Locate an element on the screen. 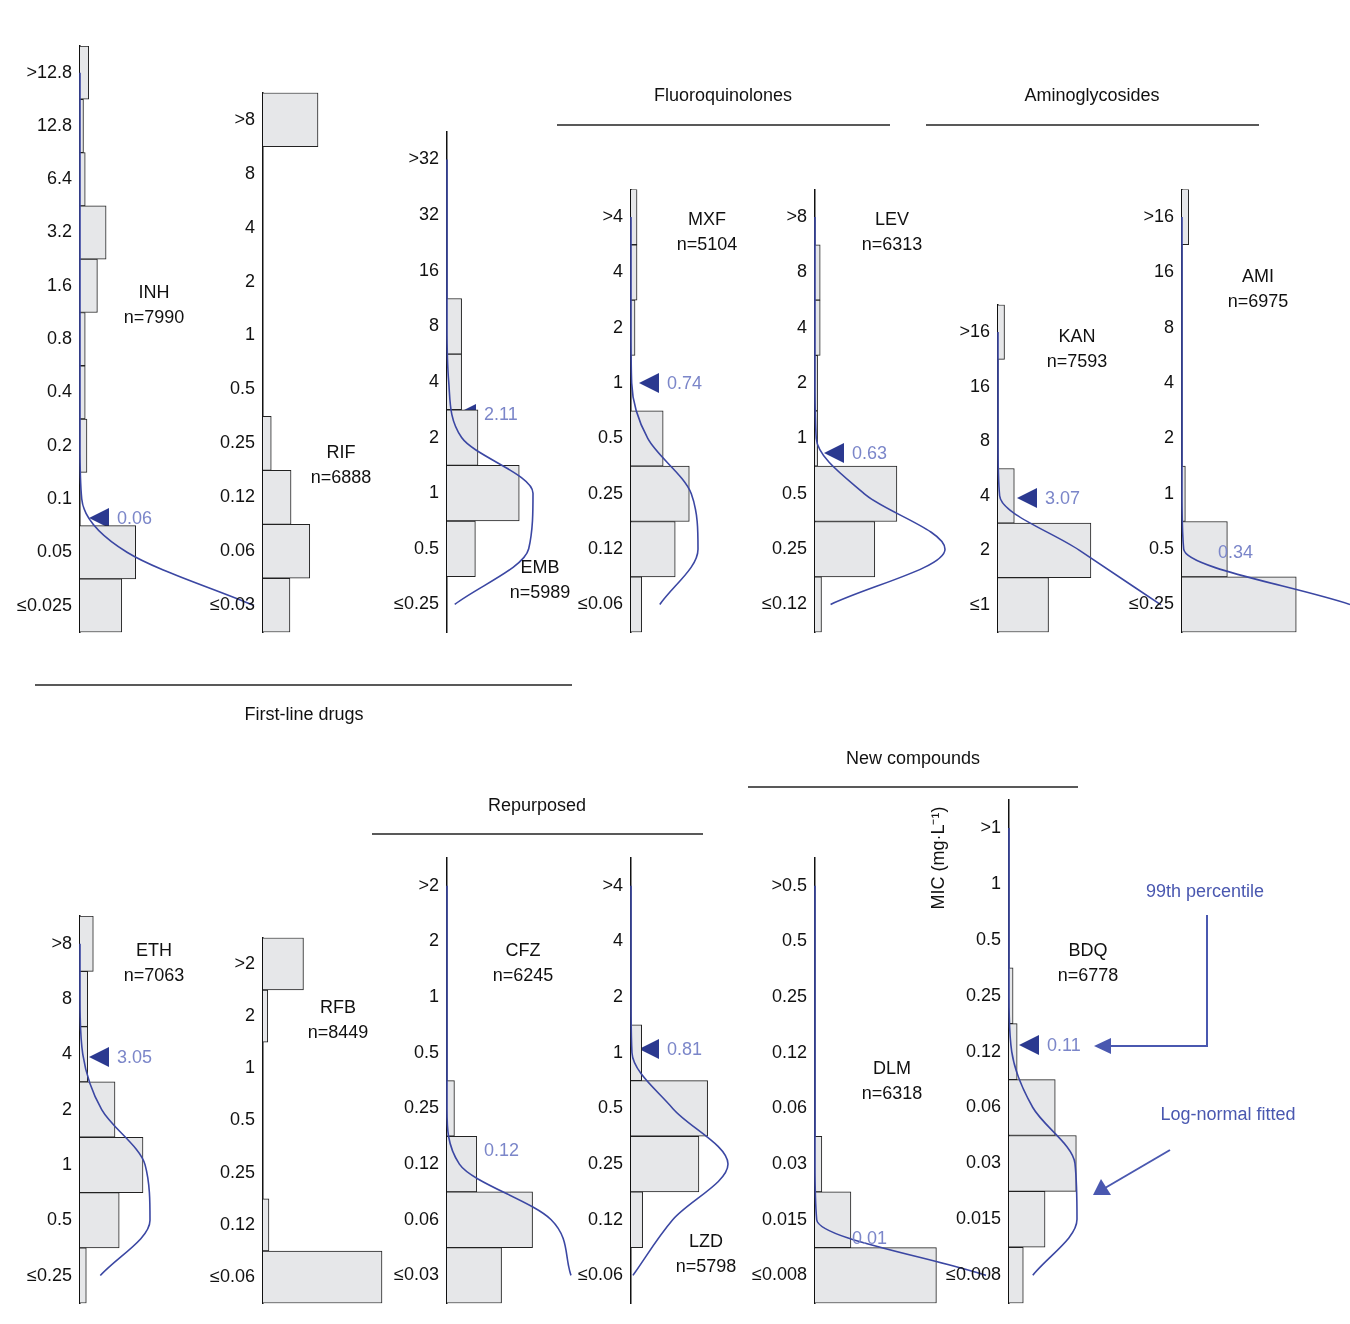 This screenshot has height=1324, width=1350. text: New compounds is located at coordinates (913, 758).